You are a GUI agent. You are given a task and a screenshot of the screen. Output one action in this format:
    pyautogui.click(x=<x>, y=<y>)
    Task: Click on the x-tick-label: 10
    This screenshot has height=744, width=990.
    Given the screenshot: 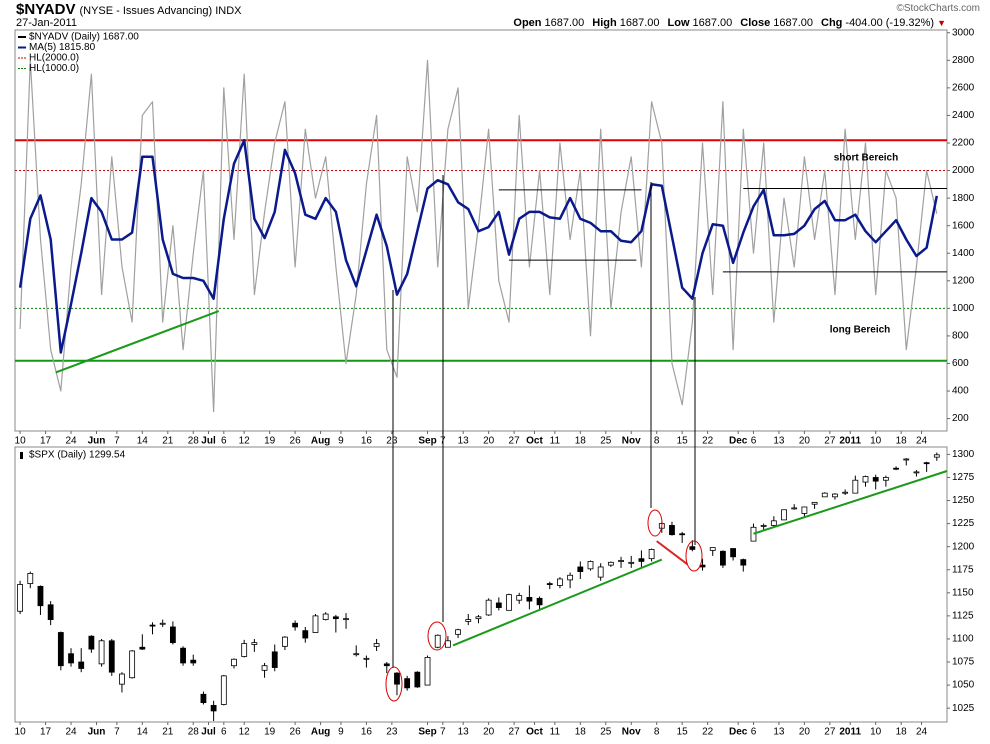 What is the action you would take?
    pyautogui.click(x=876, y=732)
    